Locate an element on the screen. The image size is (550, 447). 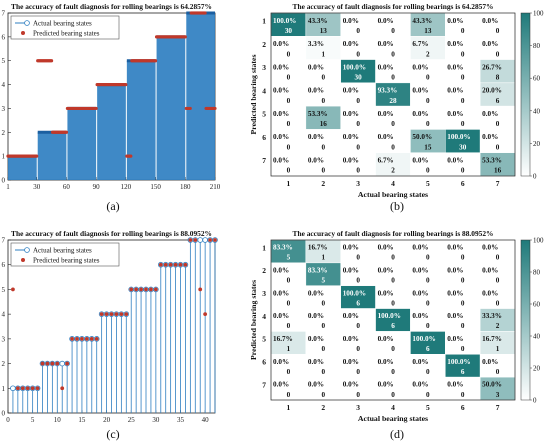
x-tick-label: 2 is located at coordinates (323, 183).